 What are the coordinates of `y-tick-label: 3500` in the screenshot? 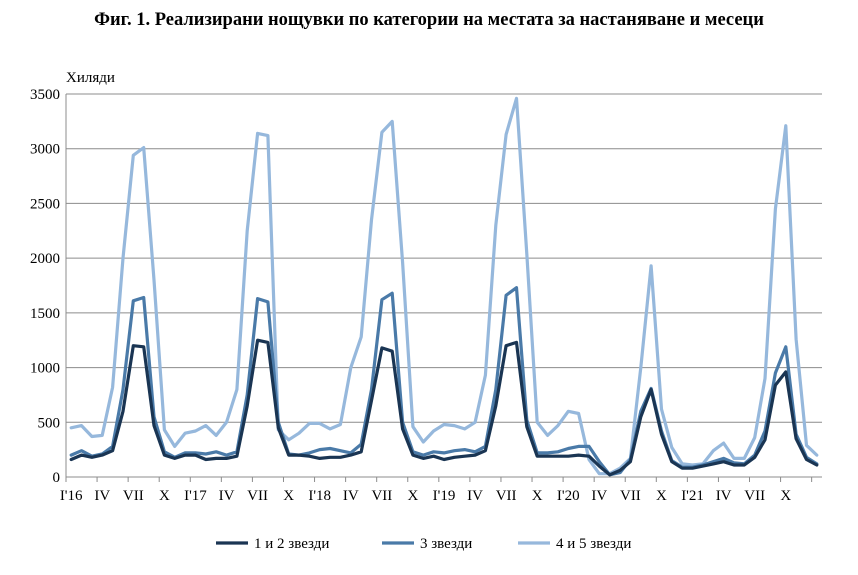 It's located at (45, 95).